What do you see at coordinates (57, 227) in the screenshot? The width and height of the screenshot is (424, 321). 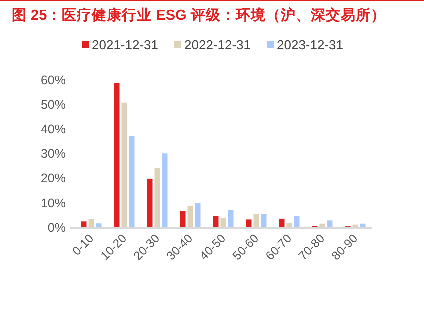 I see `y-tick-label: 0%` at bounding box center [57, 227].